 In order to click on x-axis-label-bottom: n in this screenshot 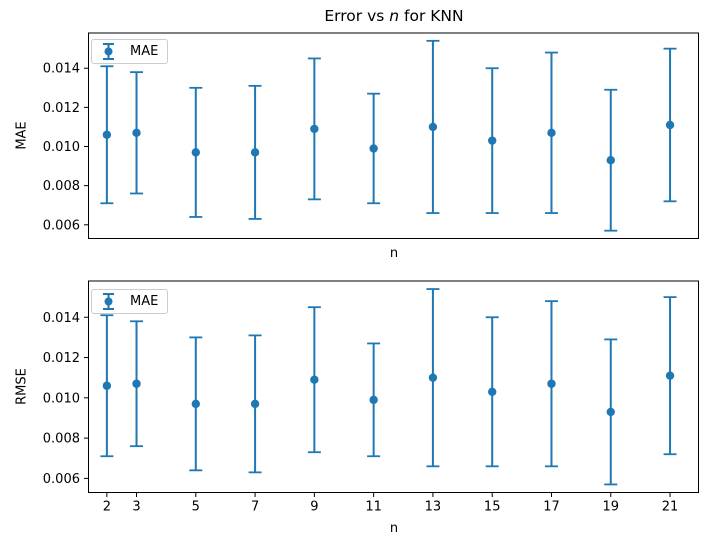, I will do `click(394, 528)`.